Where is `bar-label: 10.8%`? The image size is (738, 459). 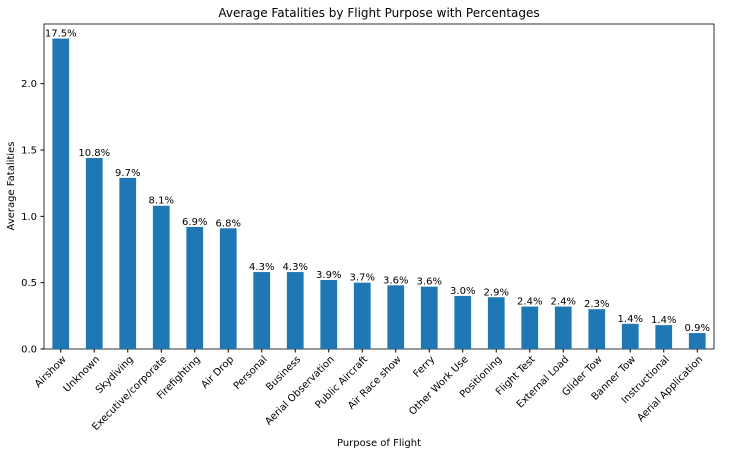 bar-label: 10.8% is located at coordinates (94, 153).